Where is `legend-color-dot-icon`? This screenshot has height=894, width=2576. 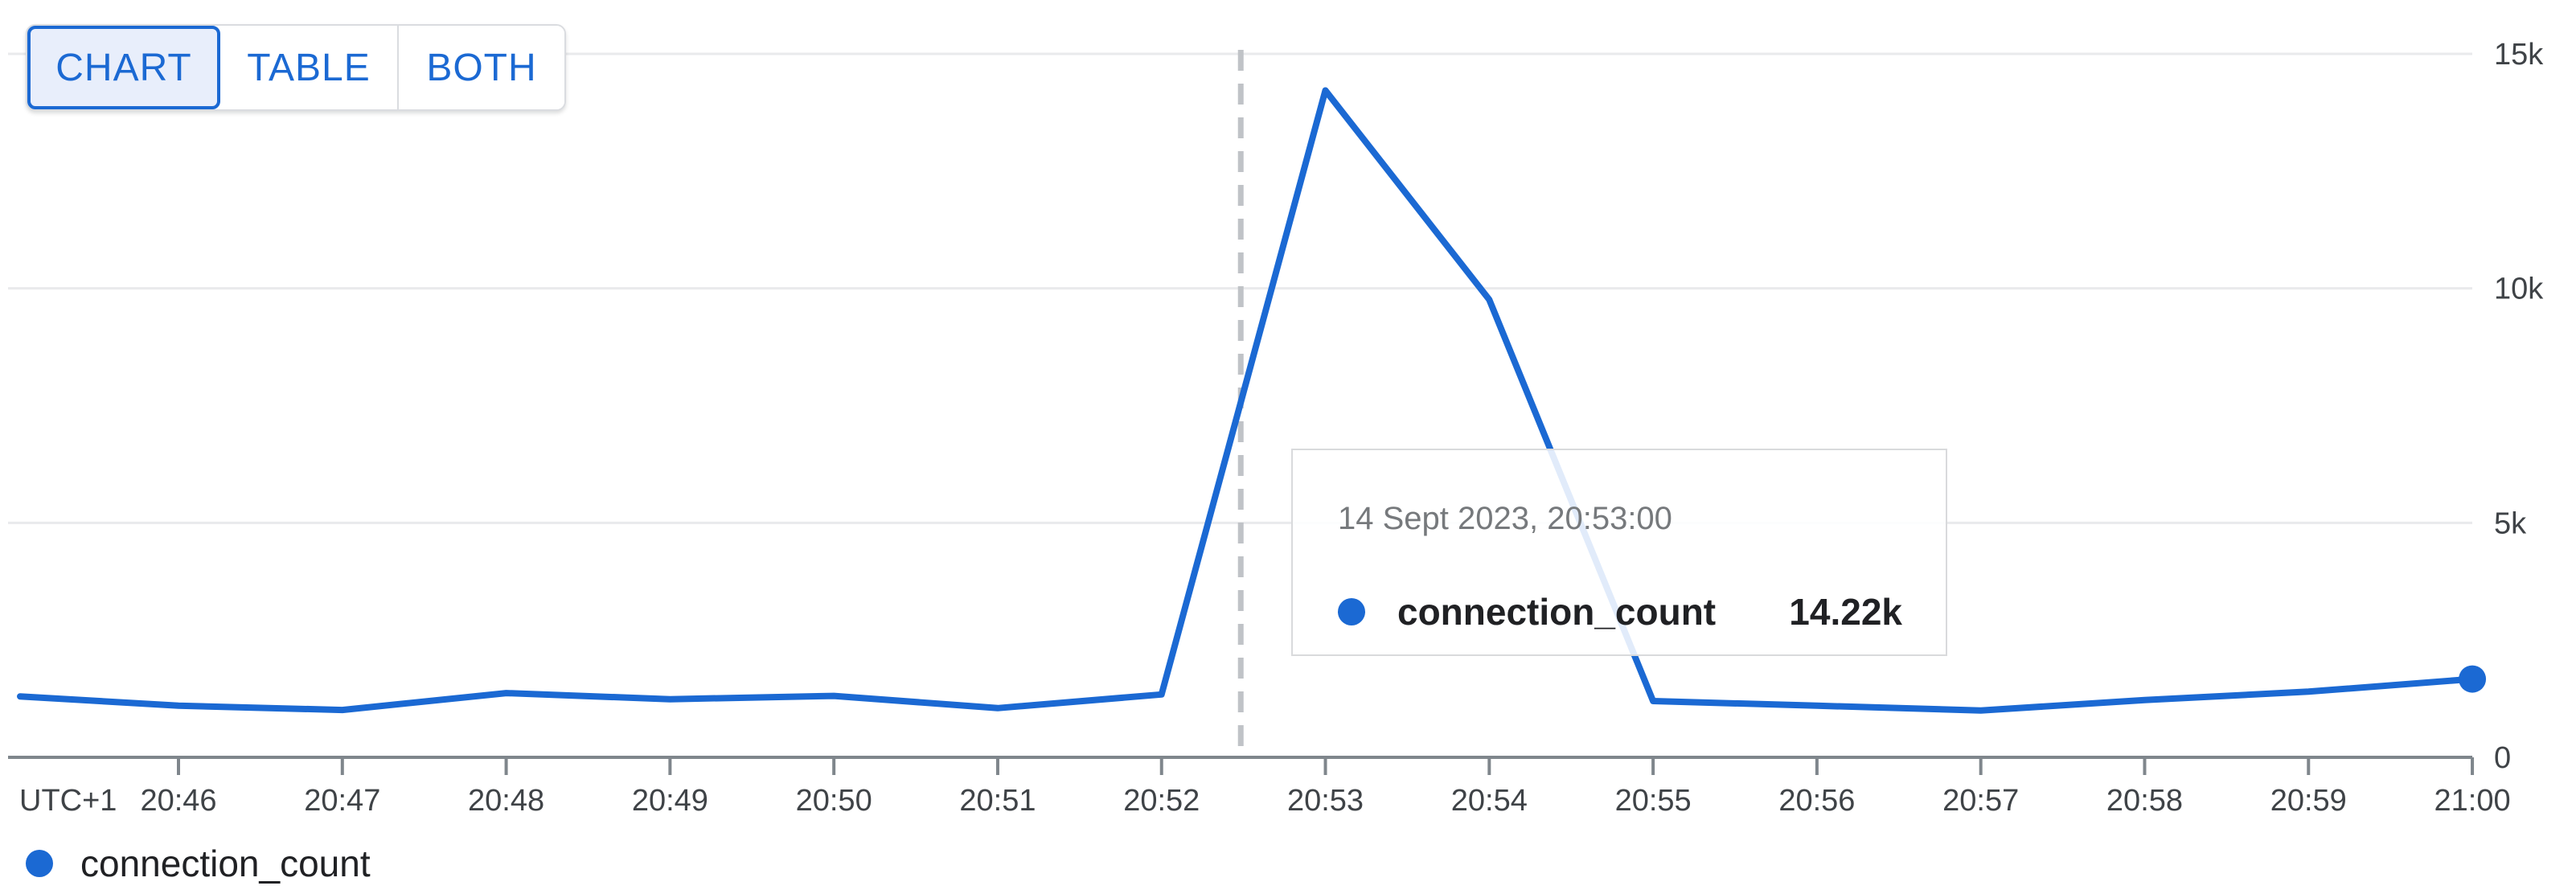
legend-color-dot-icon is located at coordinates (39, 863).